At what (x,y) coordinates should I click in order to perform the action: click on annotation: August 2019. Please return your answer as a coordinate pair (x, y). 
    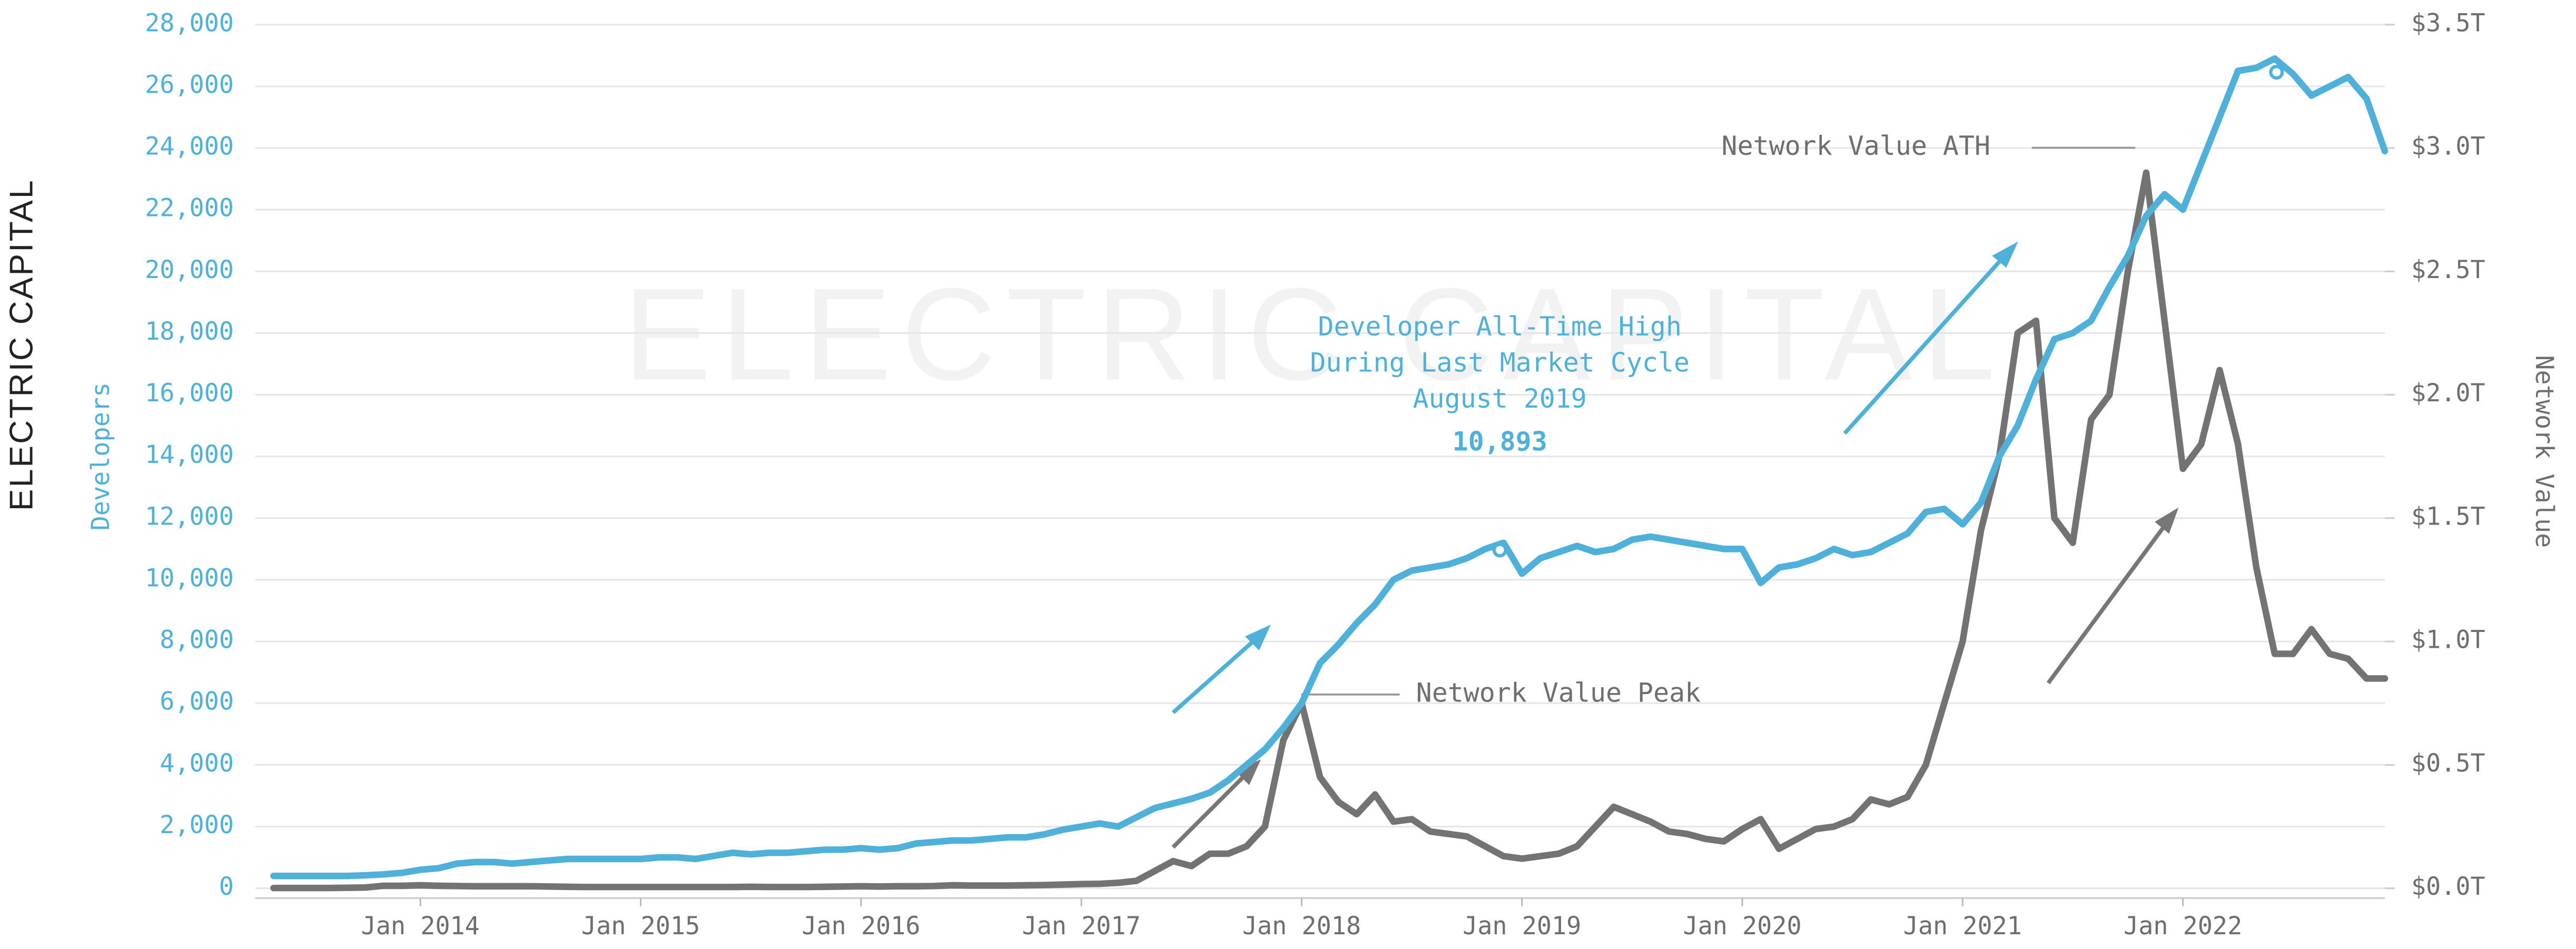
    Looking at the image, I should click on (1500, 398).